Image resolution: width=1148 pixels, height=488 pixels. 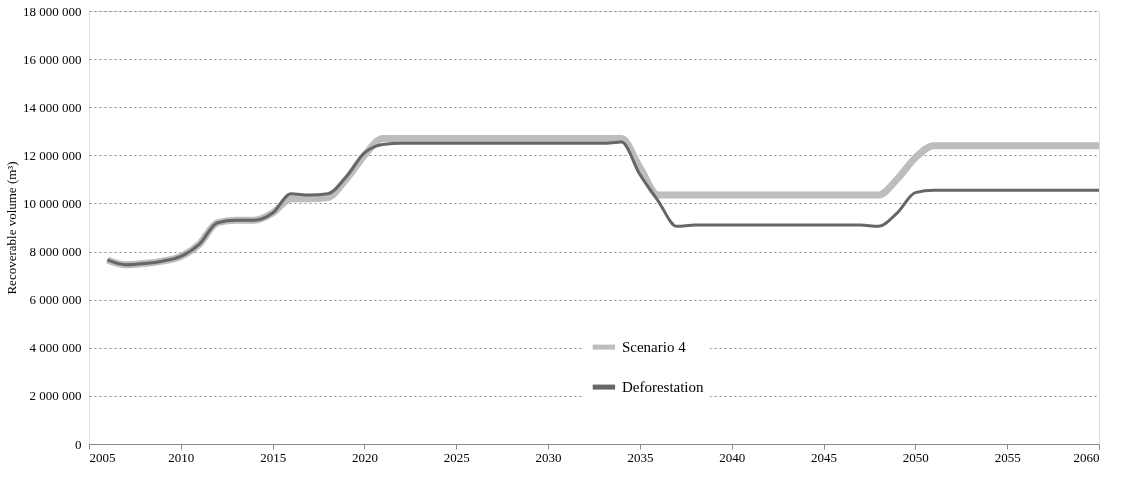 I want to click on x-tick-label: 2005, so click(x=102, y=457).